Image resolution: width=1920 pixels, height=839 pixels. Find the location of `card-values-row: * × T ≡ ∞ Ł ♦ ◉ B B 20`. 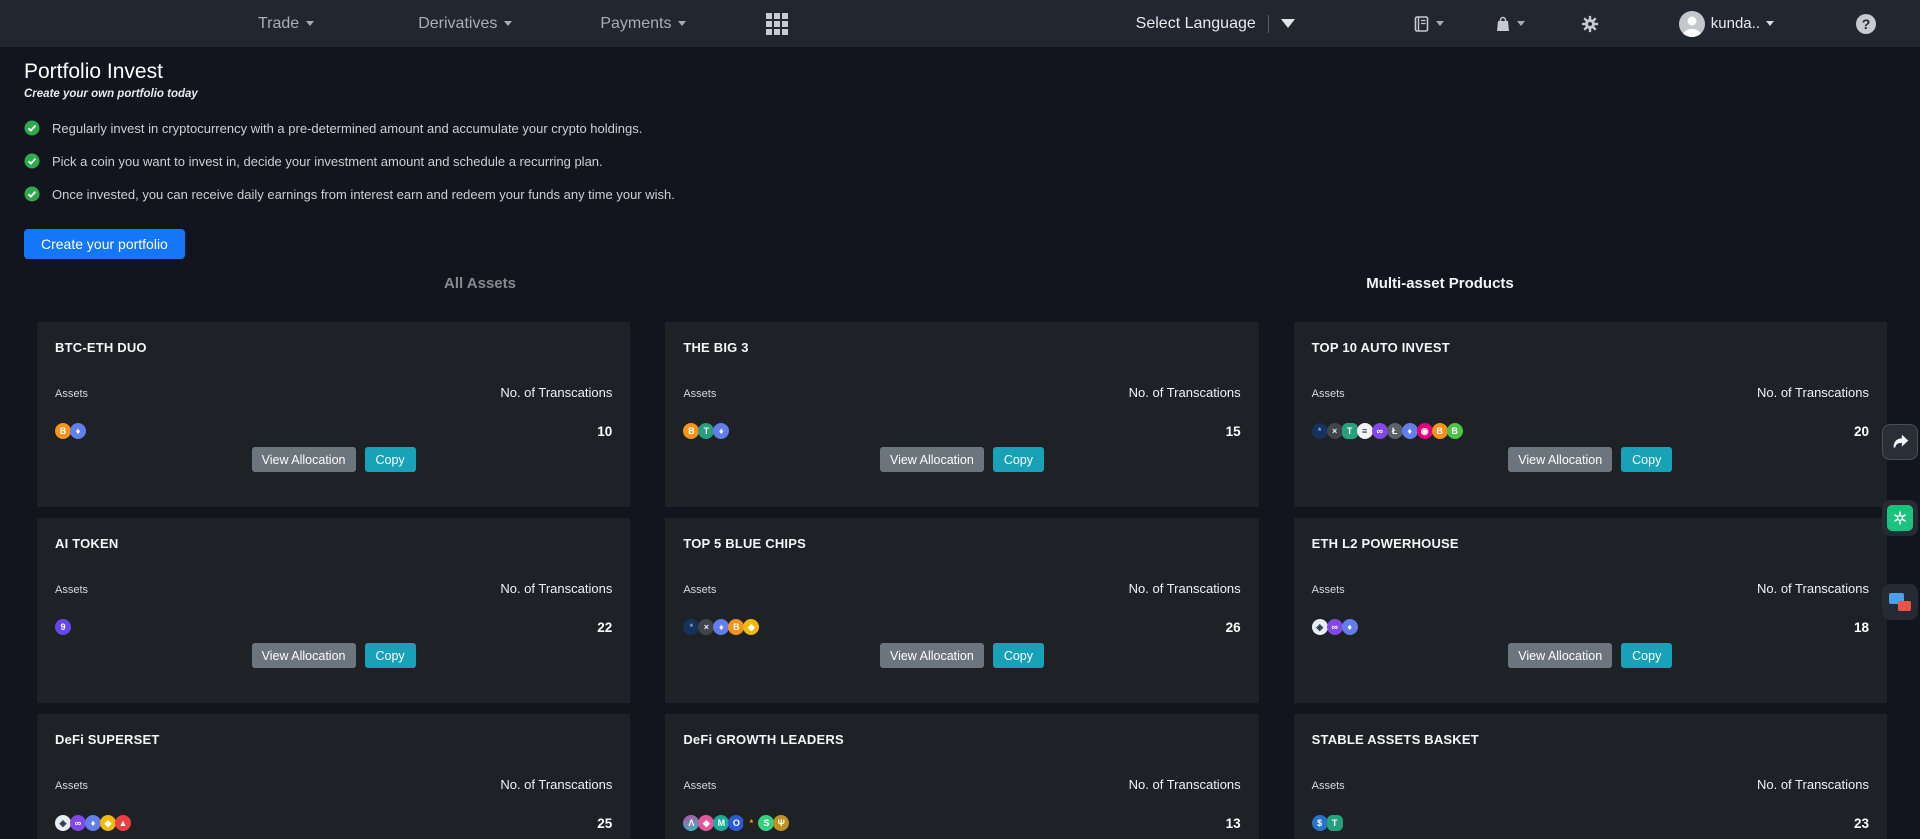

card-values-row: * × T ≡ ∞ Ł ♦ ◉ B B 20 is located at coordinates (1590, 431).